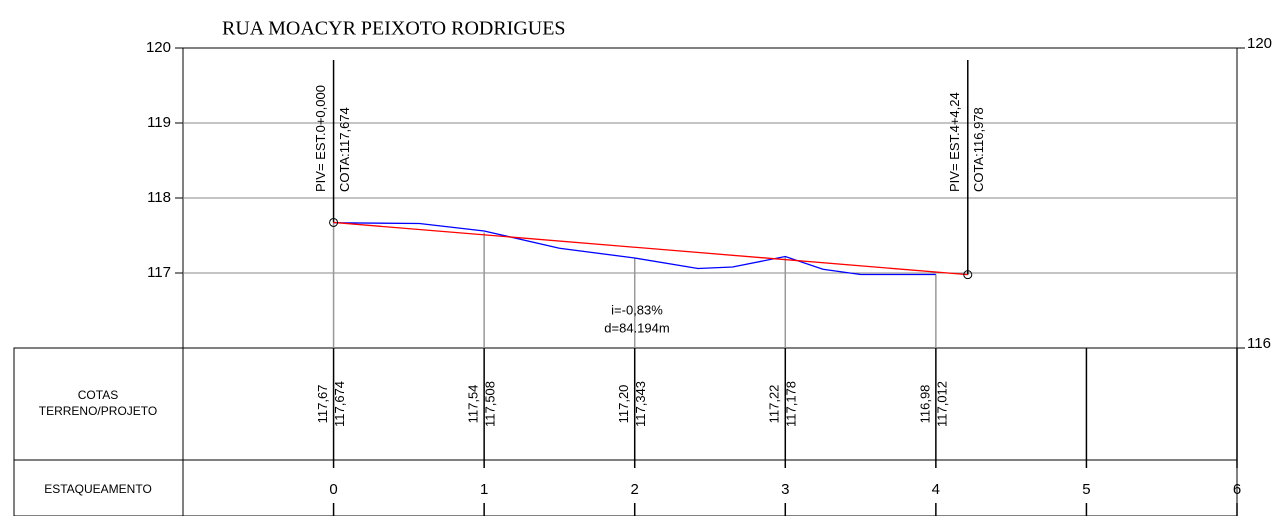  I want to click on y2-tick-label: 120, so click(1259, 43).